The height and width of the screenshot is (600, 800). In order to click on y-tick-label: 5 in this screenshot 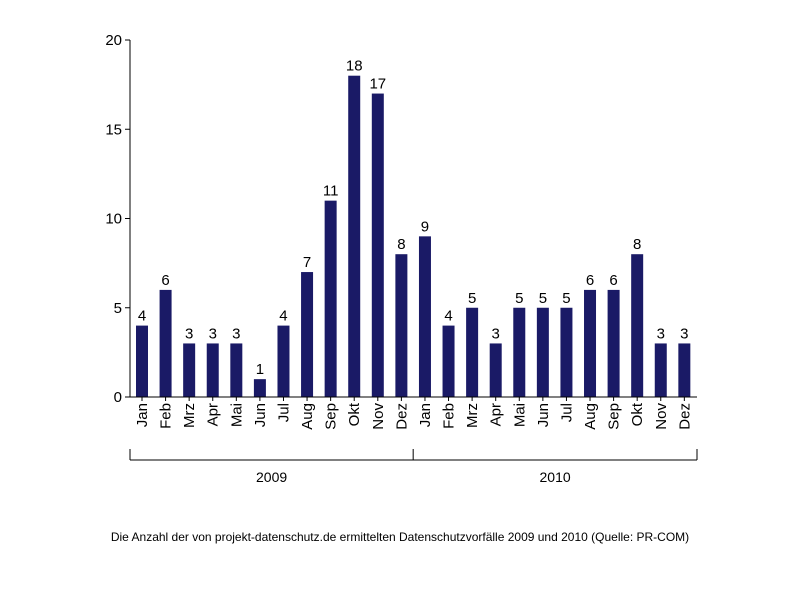, I will do `click(118, 308)`.